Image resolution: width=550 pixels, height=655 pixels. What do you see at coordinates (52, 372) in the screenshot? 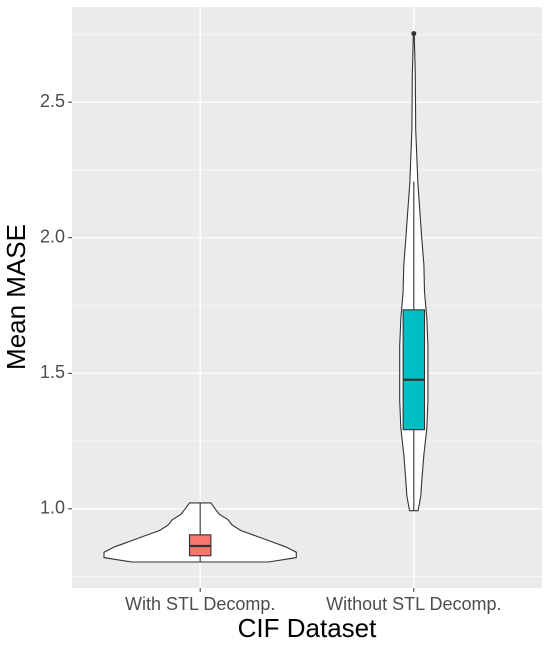
I see `y-tick-label: 1.5` at bounding box center [52, 372].